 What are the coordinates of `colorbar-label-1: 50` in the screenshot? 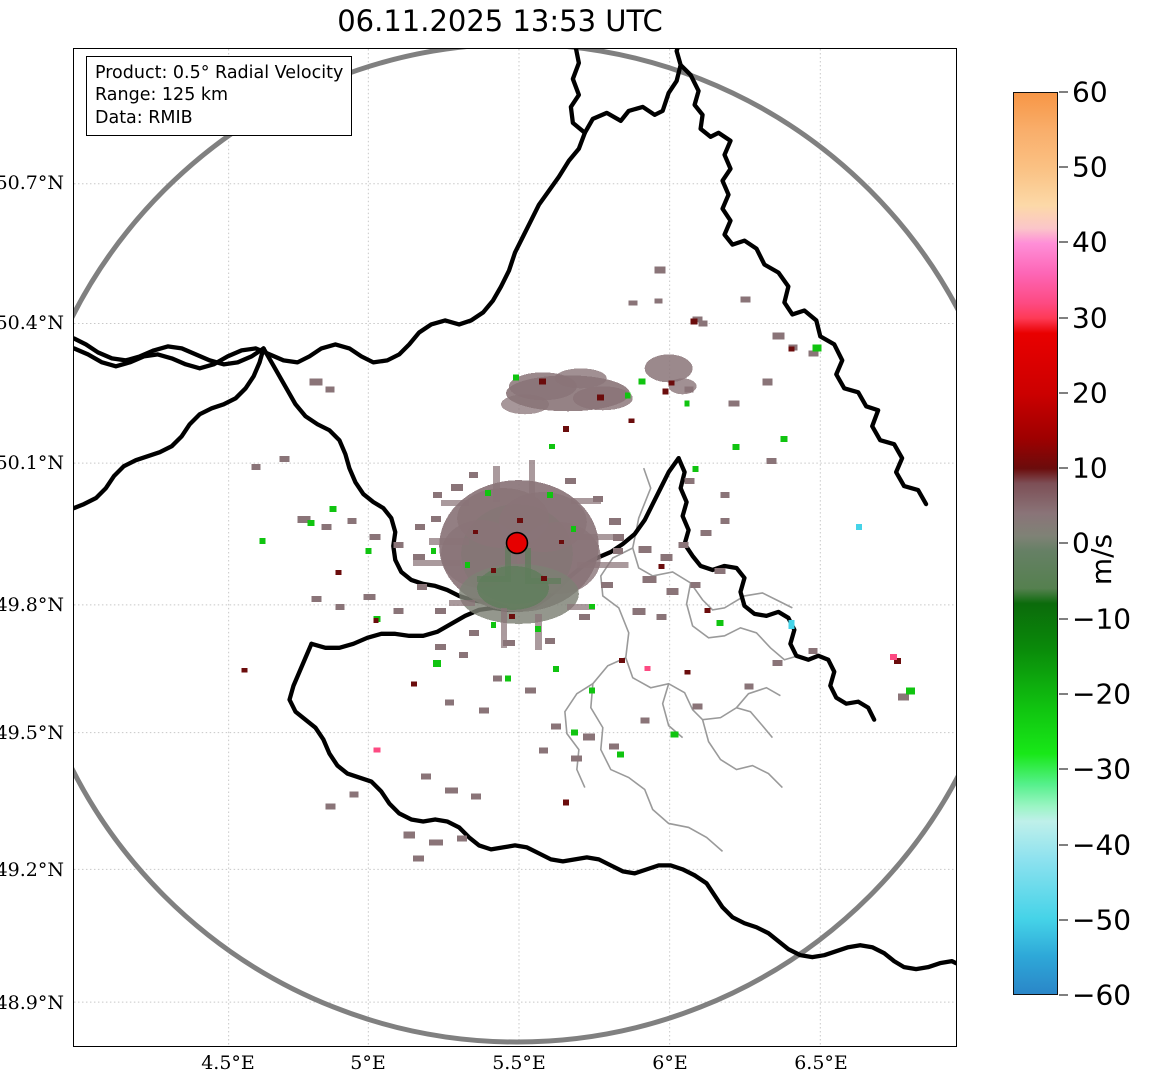 It's located at (1090, 167).